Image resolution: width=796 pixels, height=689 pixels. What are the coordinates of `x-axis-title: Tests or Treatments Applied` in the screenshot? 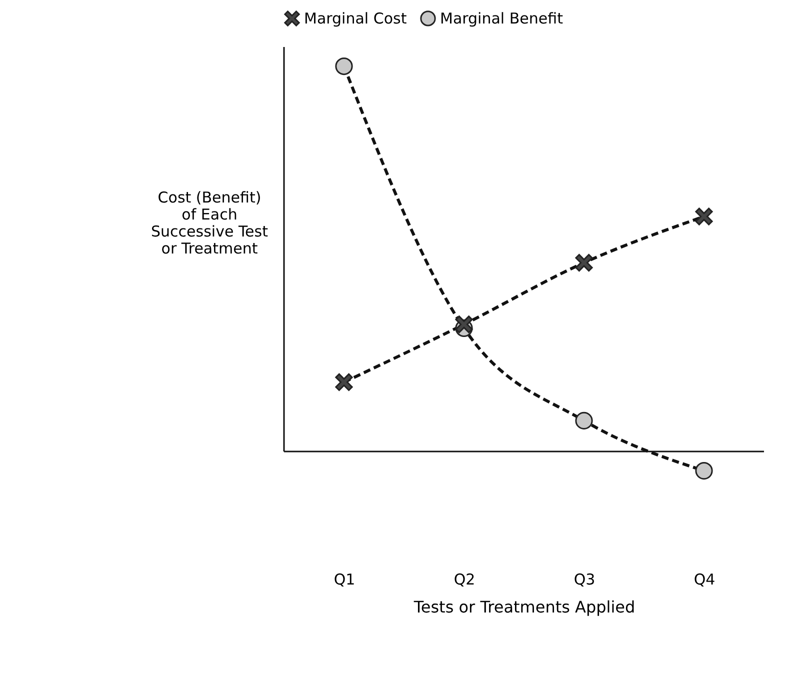 It's located at (524, 607).